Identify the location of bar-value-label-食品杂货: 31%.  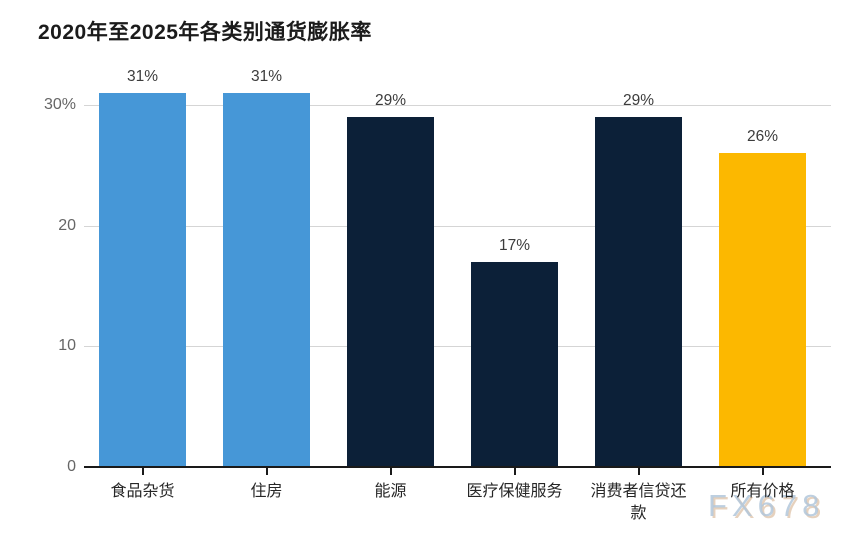
(142, 76).